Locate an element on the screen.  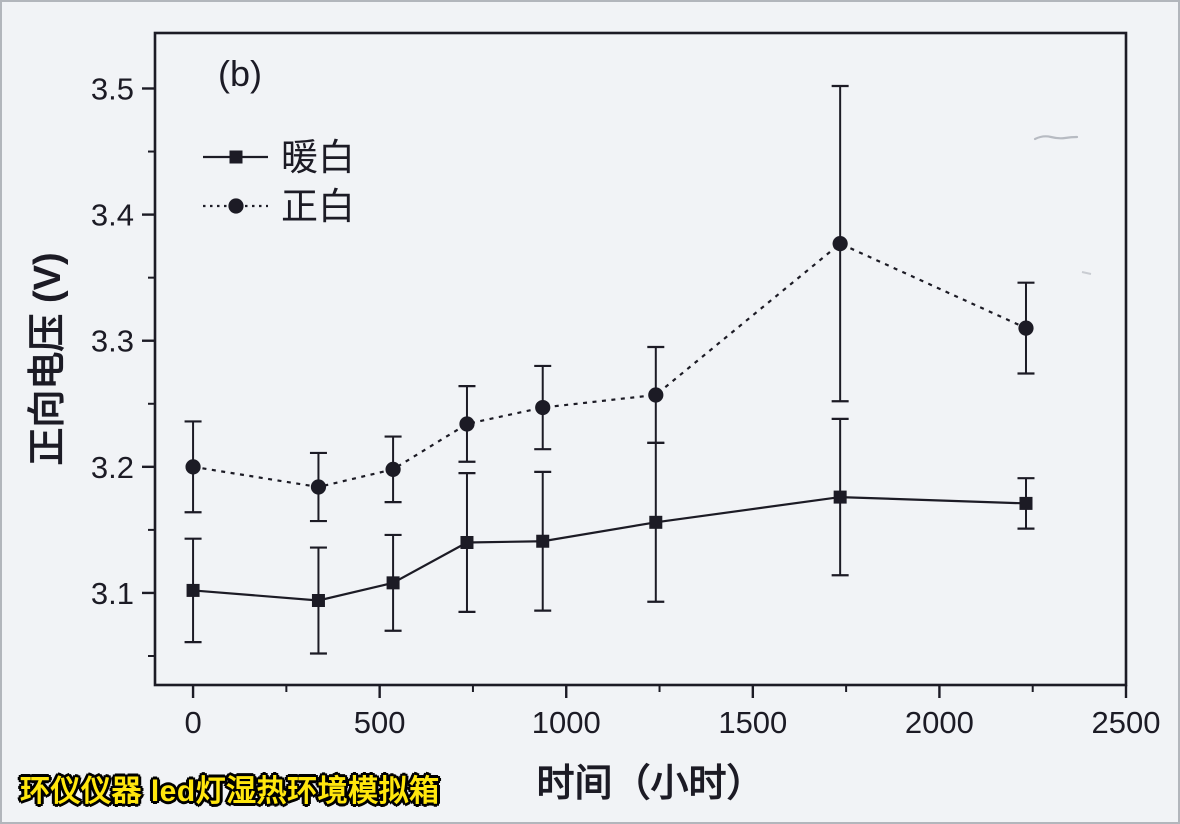
x-tick-label: 1500 is located at coordinates (752, 722).